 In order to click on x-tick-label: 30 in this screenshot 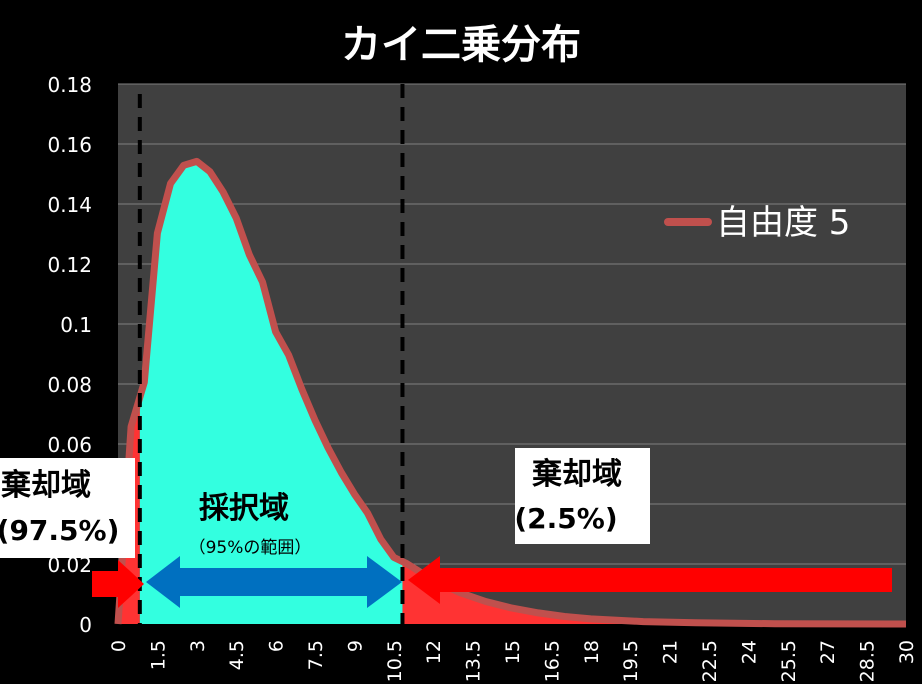, I will do `click(907, 652)`.